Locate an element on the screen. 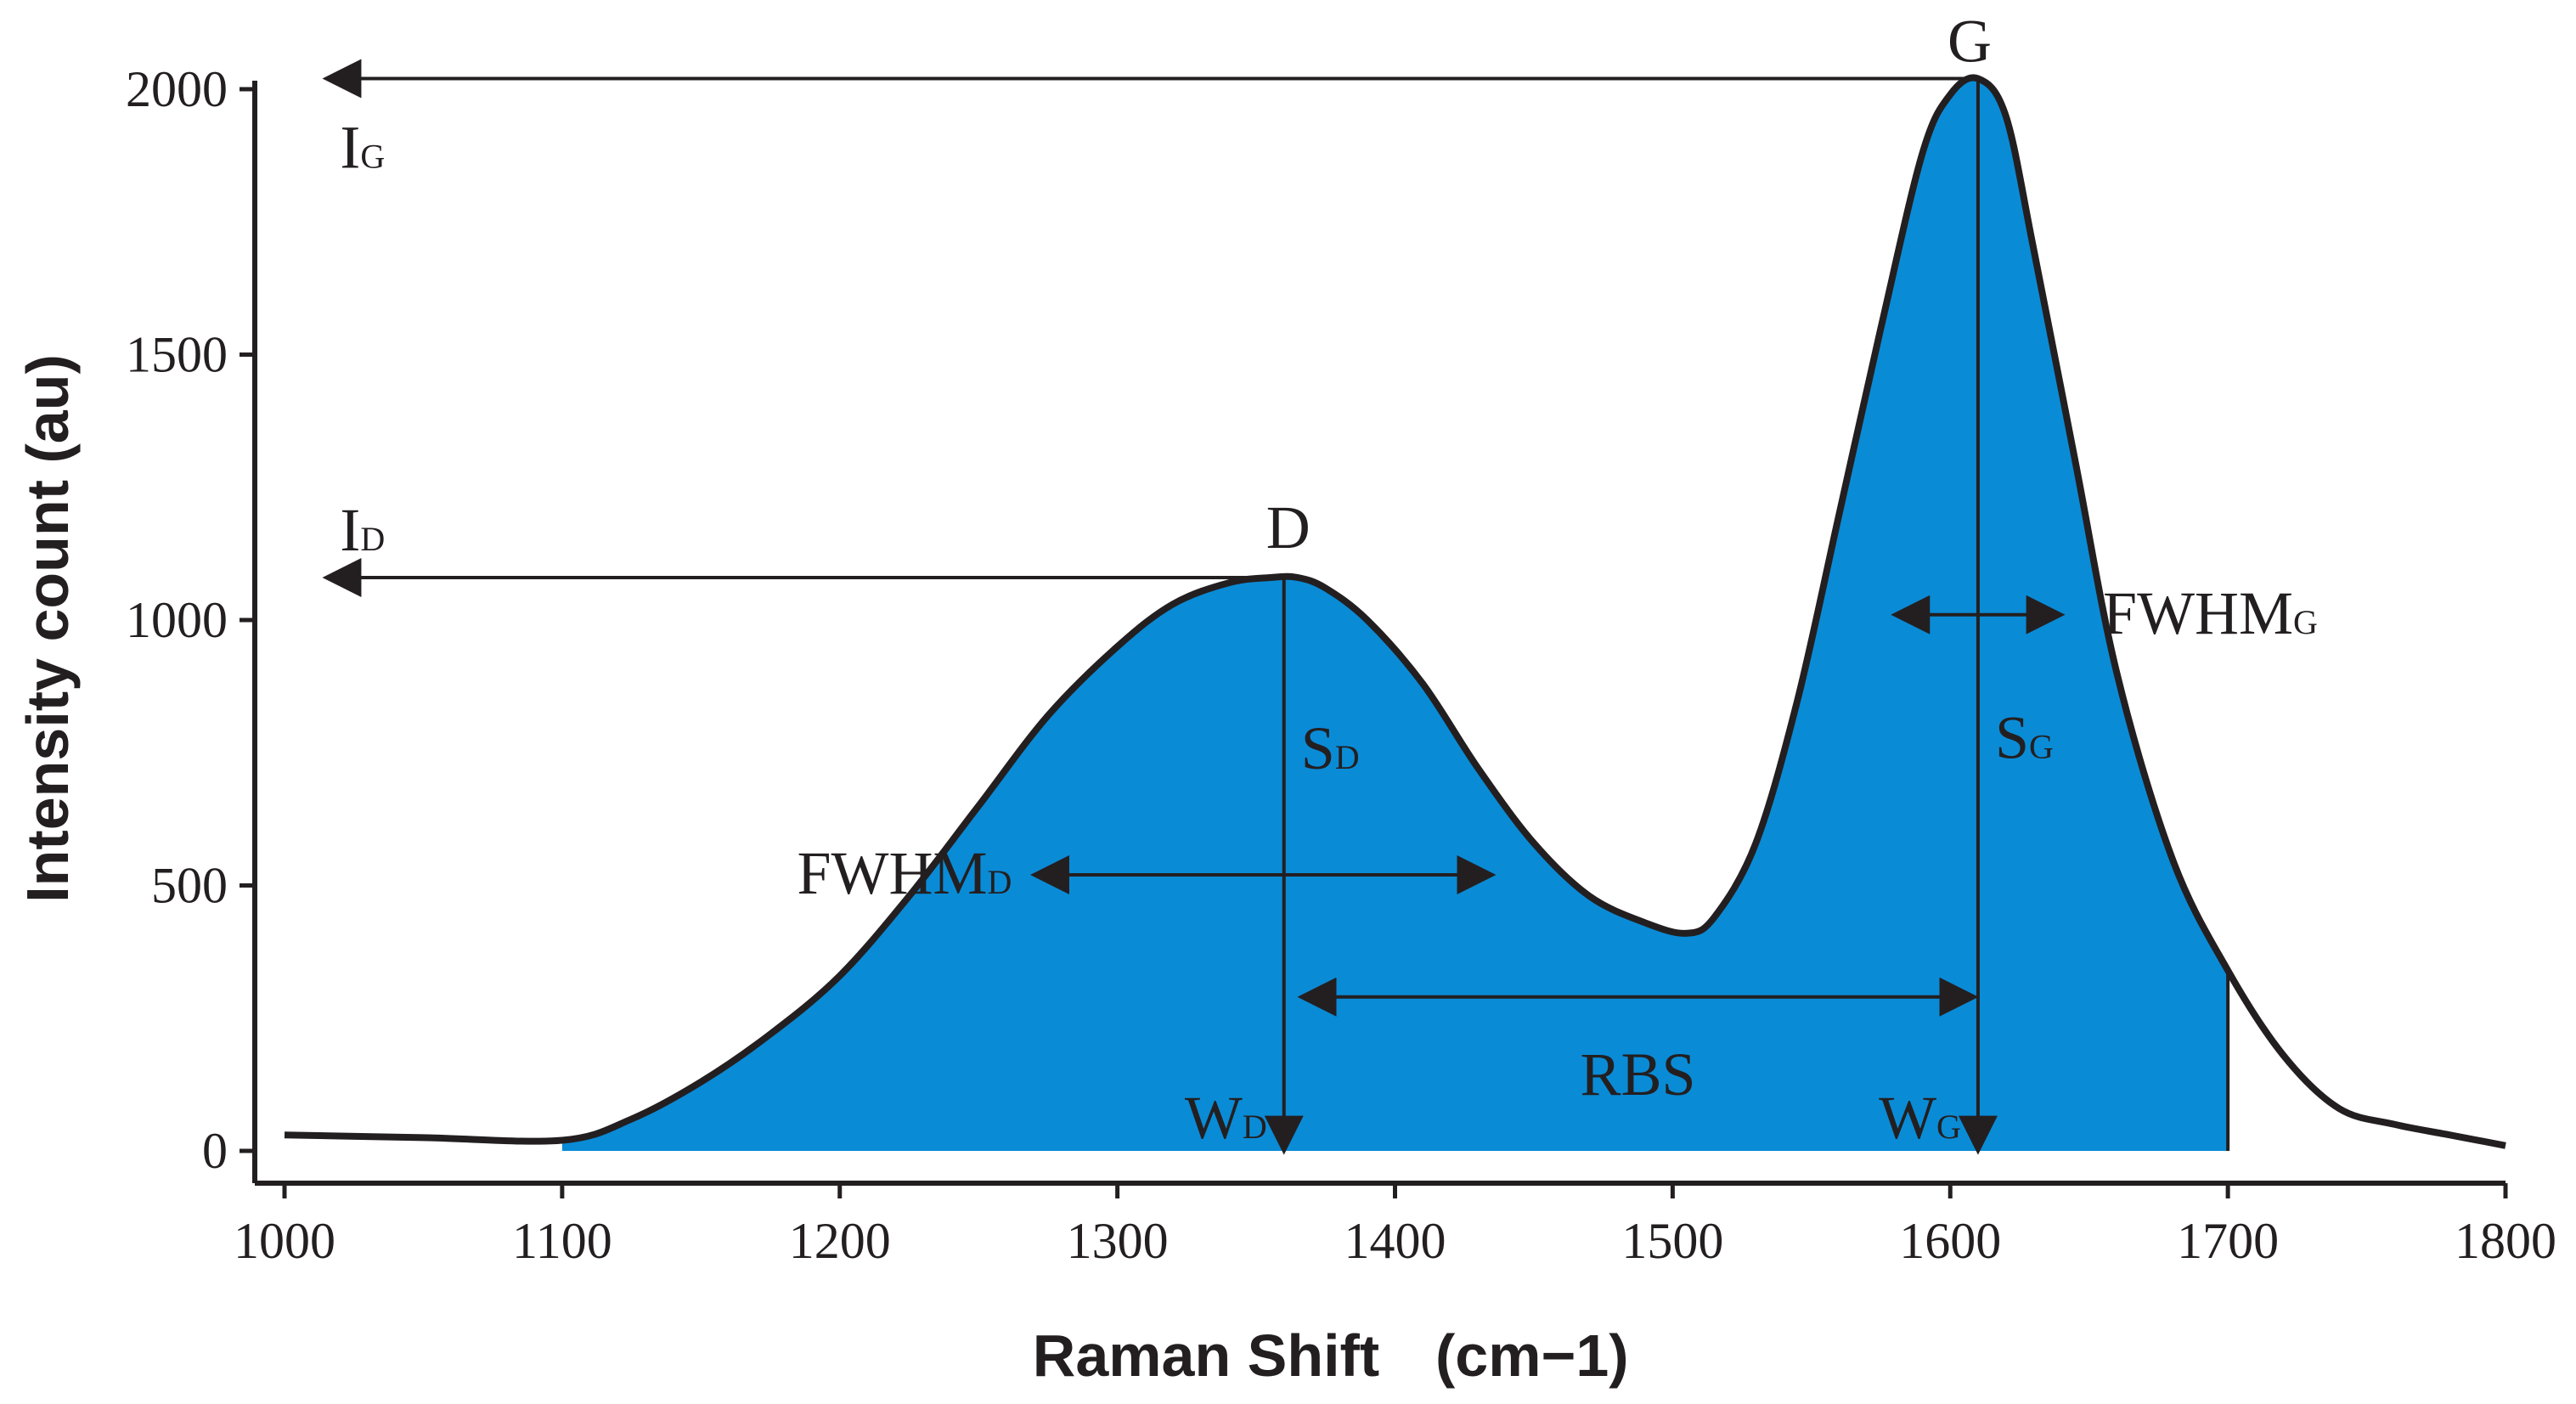  x-axis-unit: (cm−1) is located at coordinates (1532, 1355).